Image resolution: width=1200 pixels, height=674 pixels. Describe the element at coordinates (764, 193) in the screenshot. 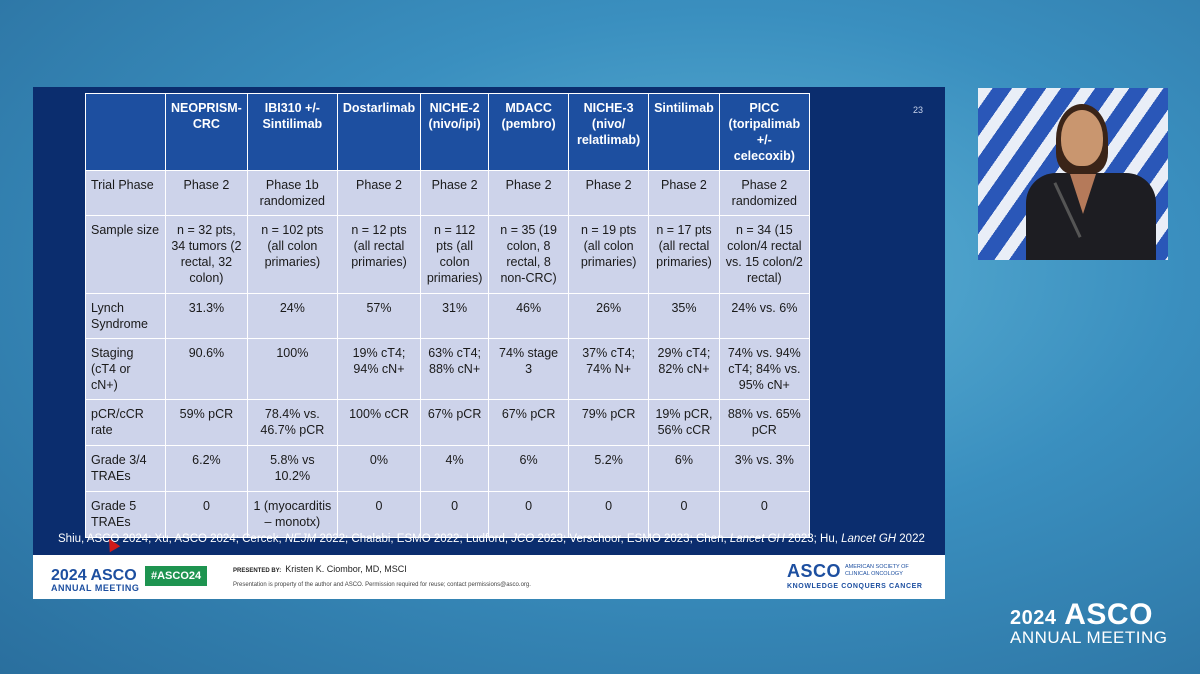

I see `table-cell: Phase 2 randomized` at that location.